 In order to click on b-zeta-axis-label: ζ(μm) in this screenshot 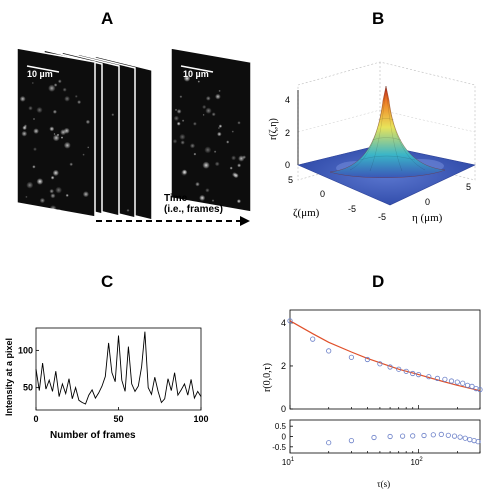, I will do `click(306, 213)`.